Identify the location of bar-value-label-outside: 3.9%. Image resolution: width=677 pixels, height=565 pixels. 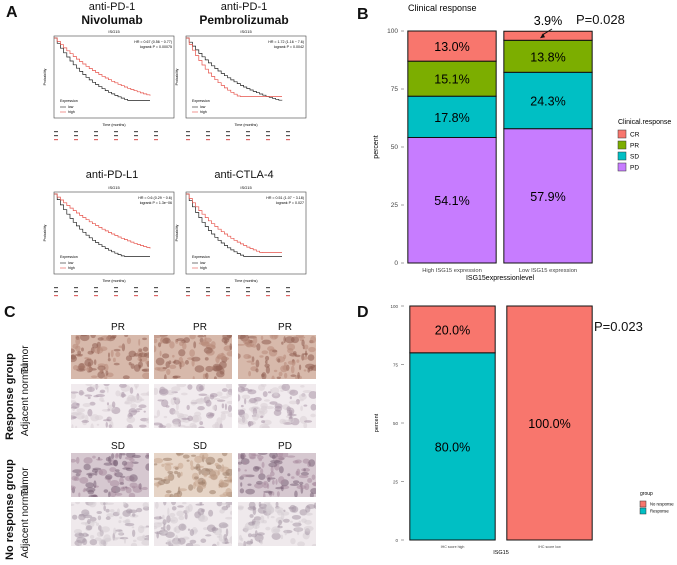
(548, 21).